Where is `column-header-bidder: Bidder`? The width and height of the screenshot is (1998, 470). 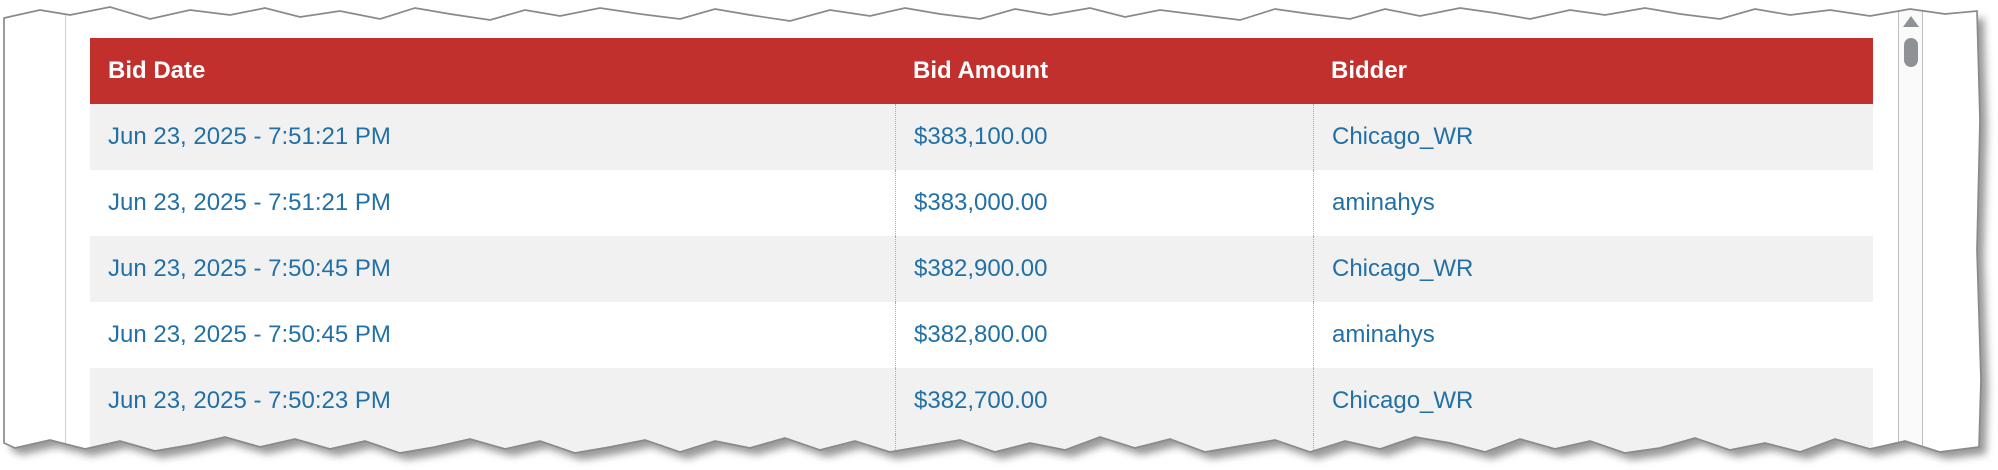 column-header-bidder: Bidder is located at coordinates (1369, 70).